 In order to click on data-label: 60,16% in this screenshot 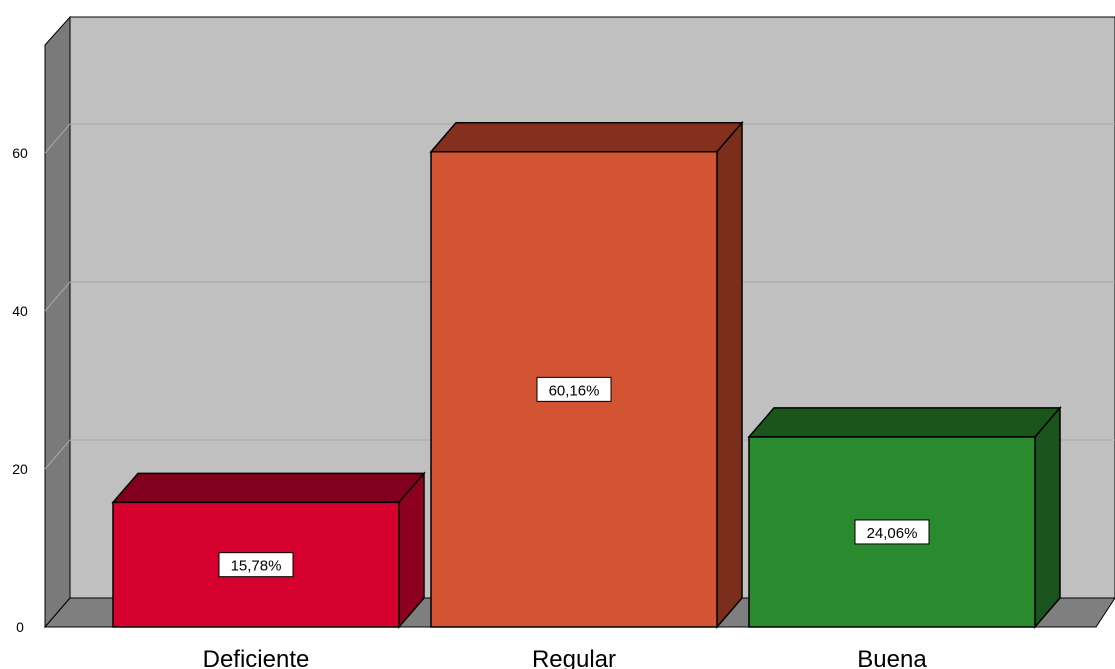, I will do `click(574, 390)`.